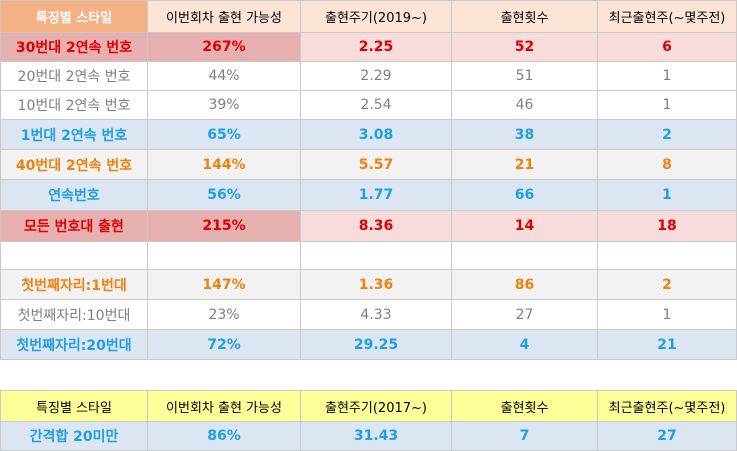 The image size is (737, 451). I want to click on cell-count: 7, so click(525, 436).